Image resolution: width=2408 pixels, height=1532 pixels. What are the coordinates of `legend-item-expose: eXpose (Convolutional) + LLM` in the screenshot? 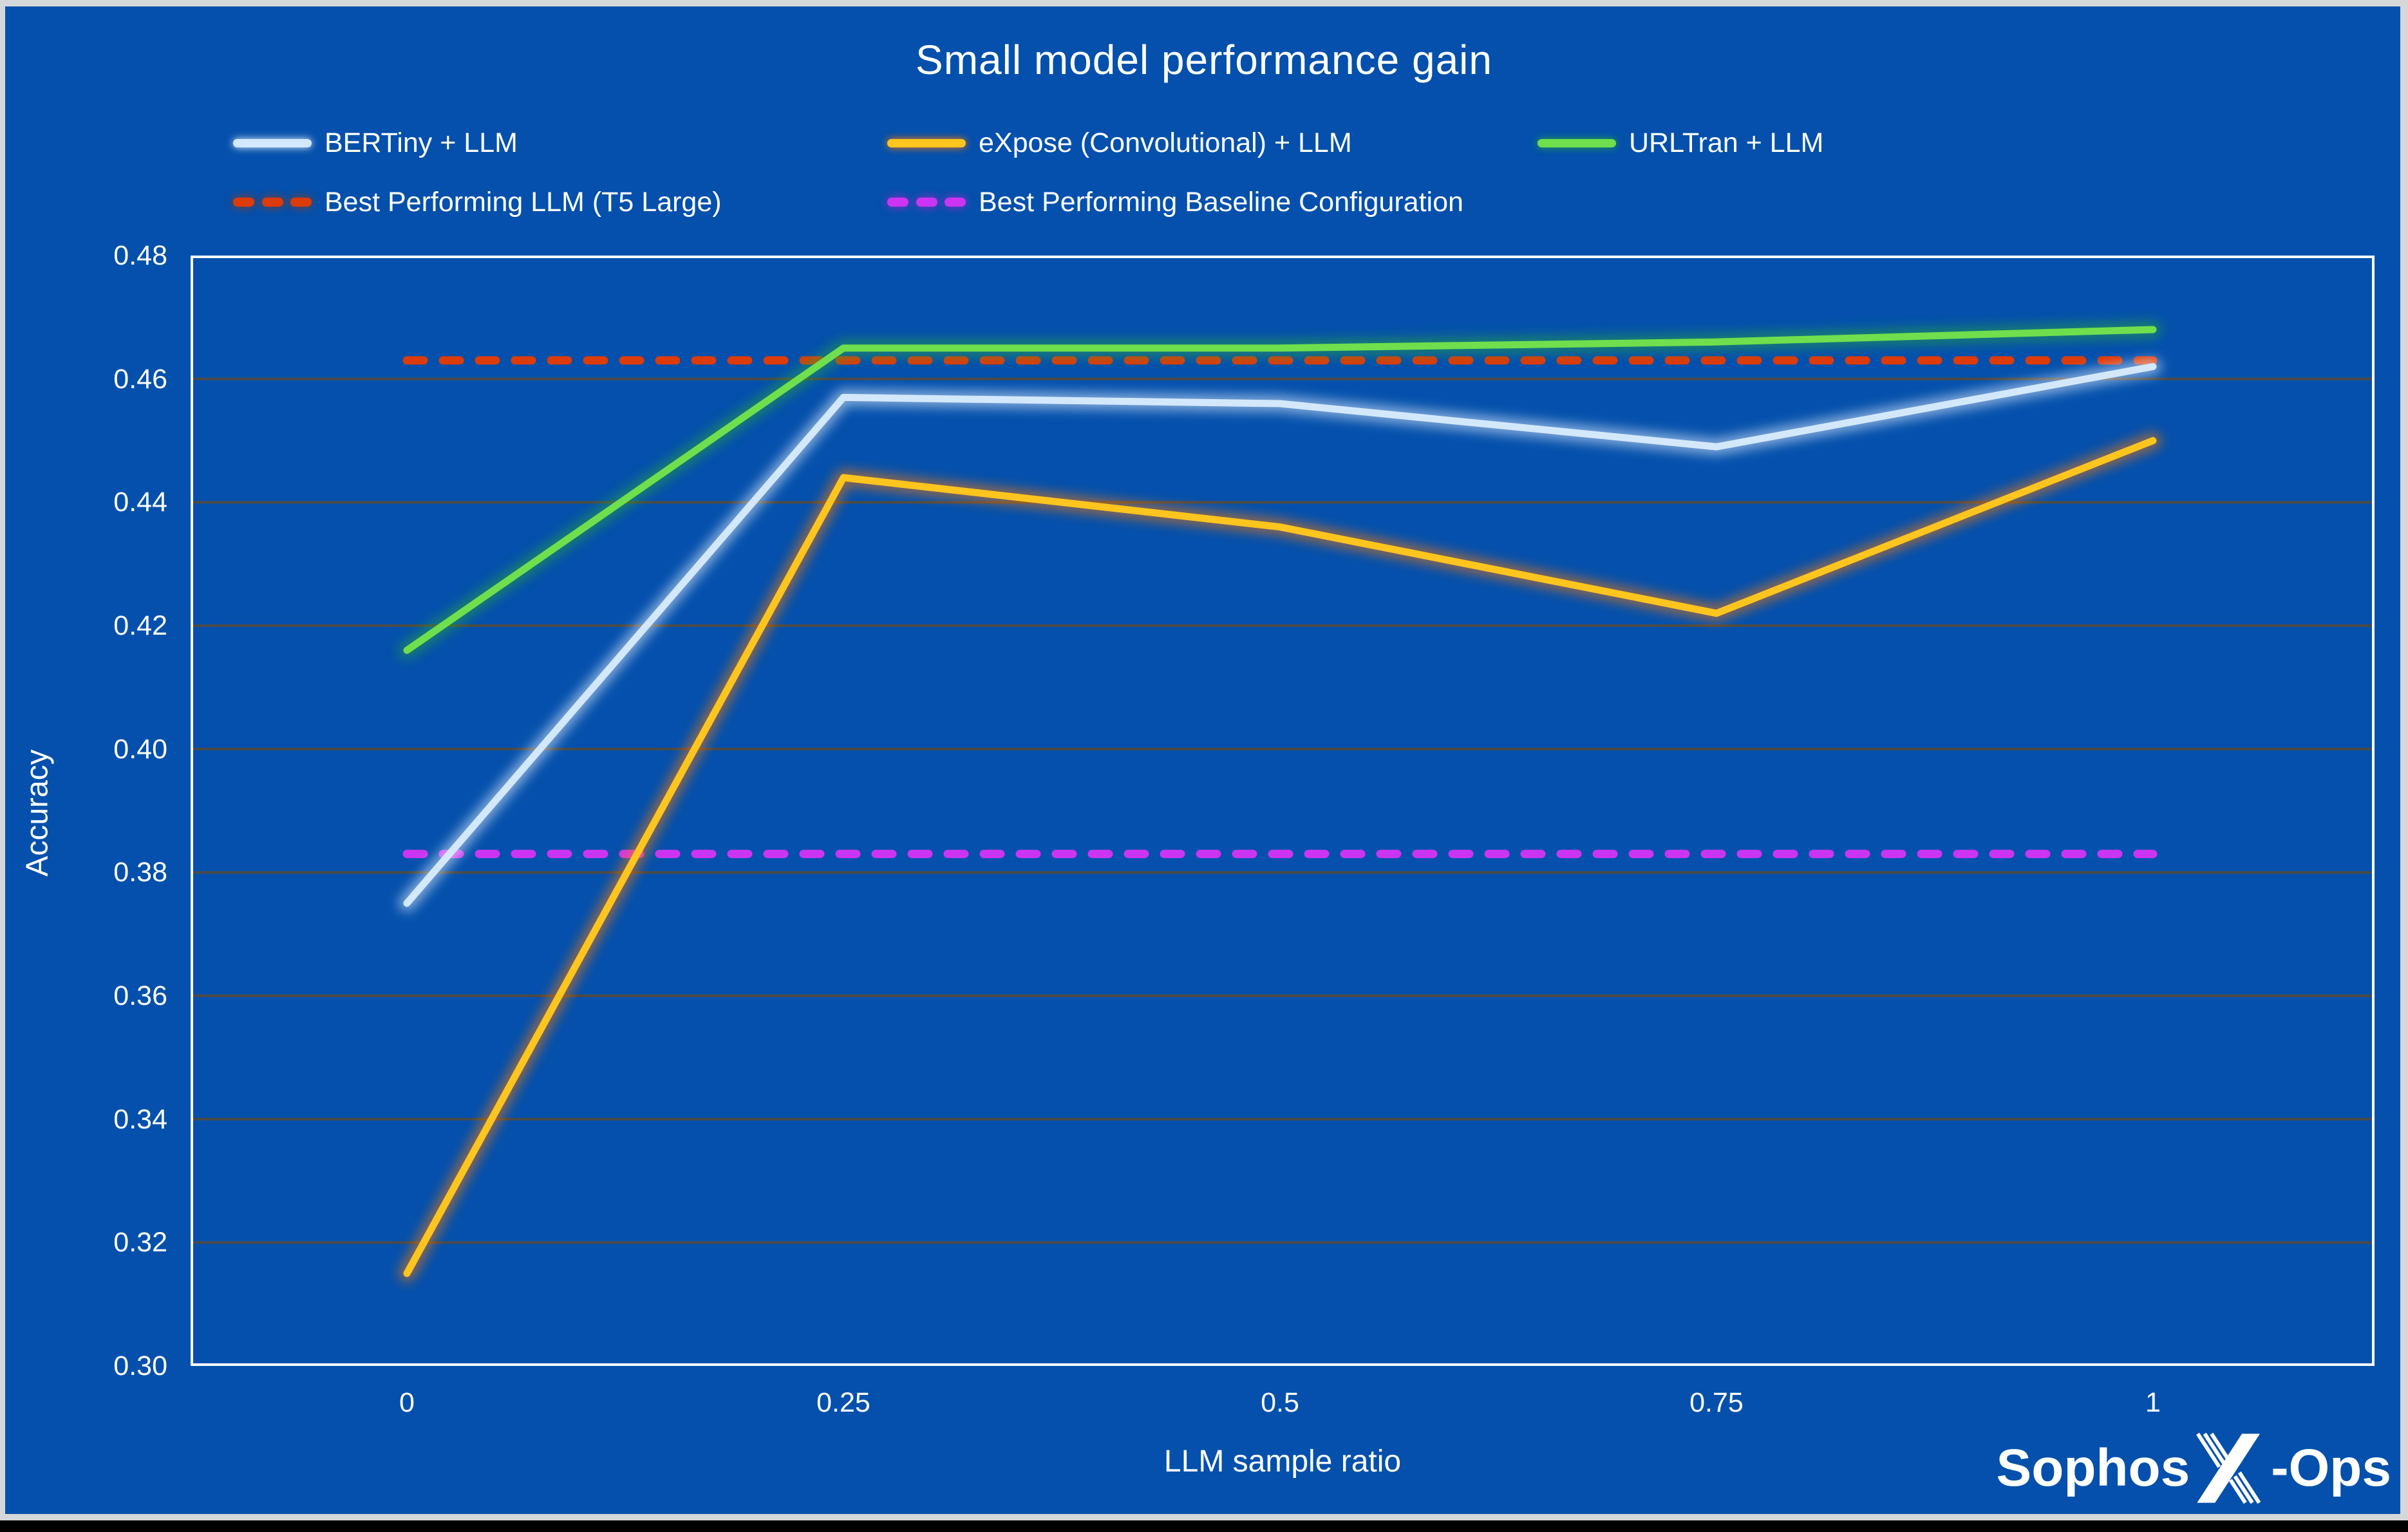 It's located at (1119, 143).